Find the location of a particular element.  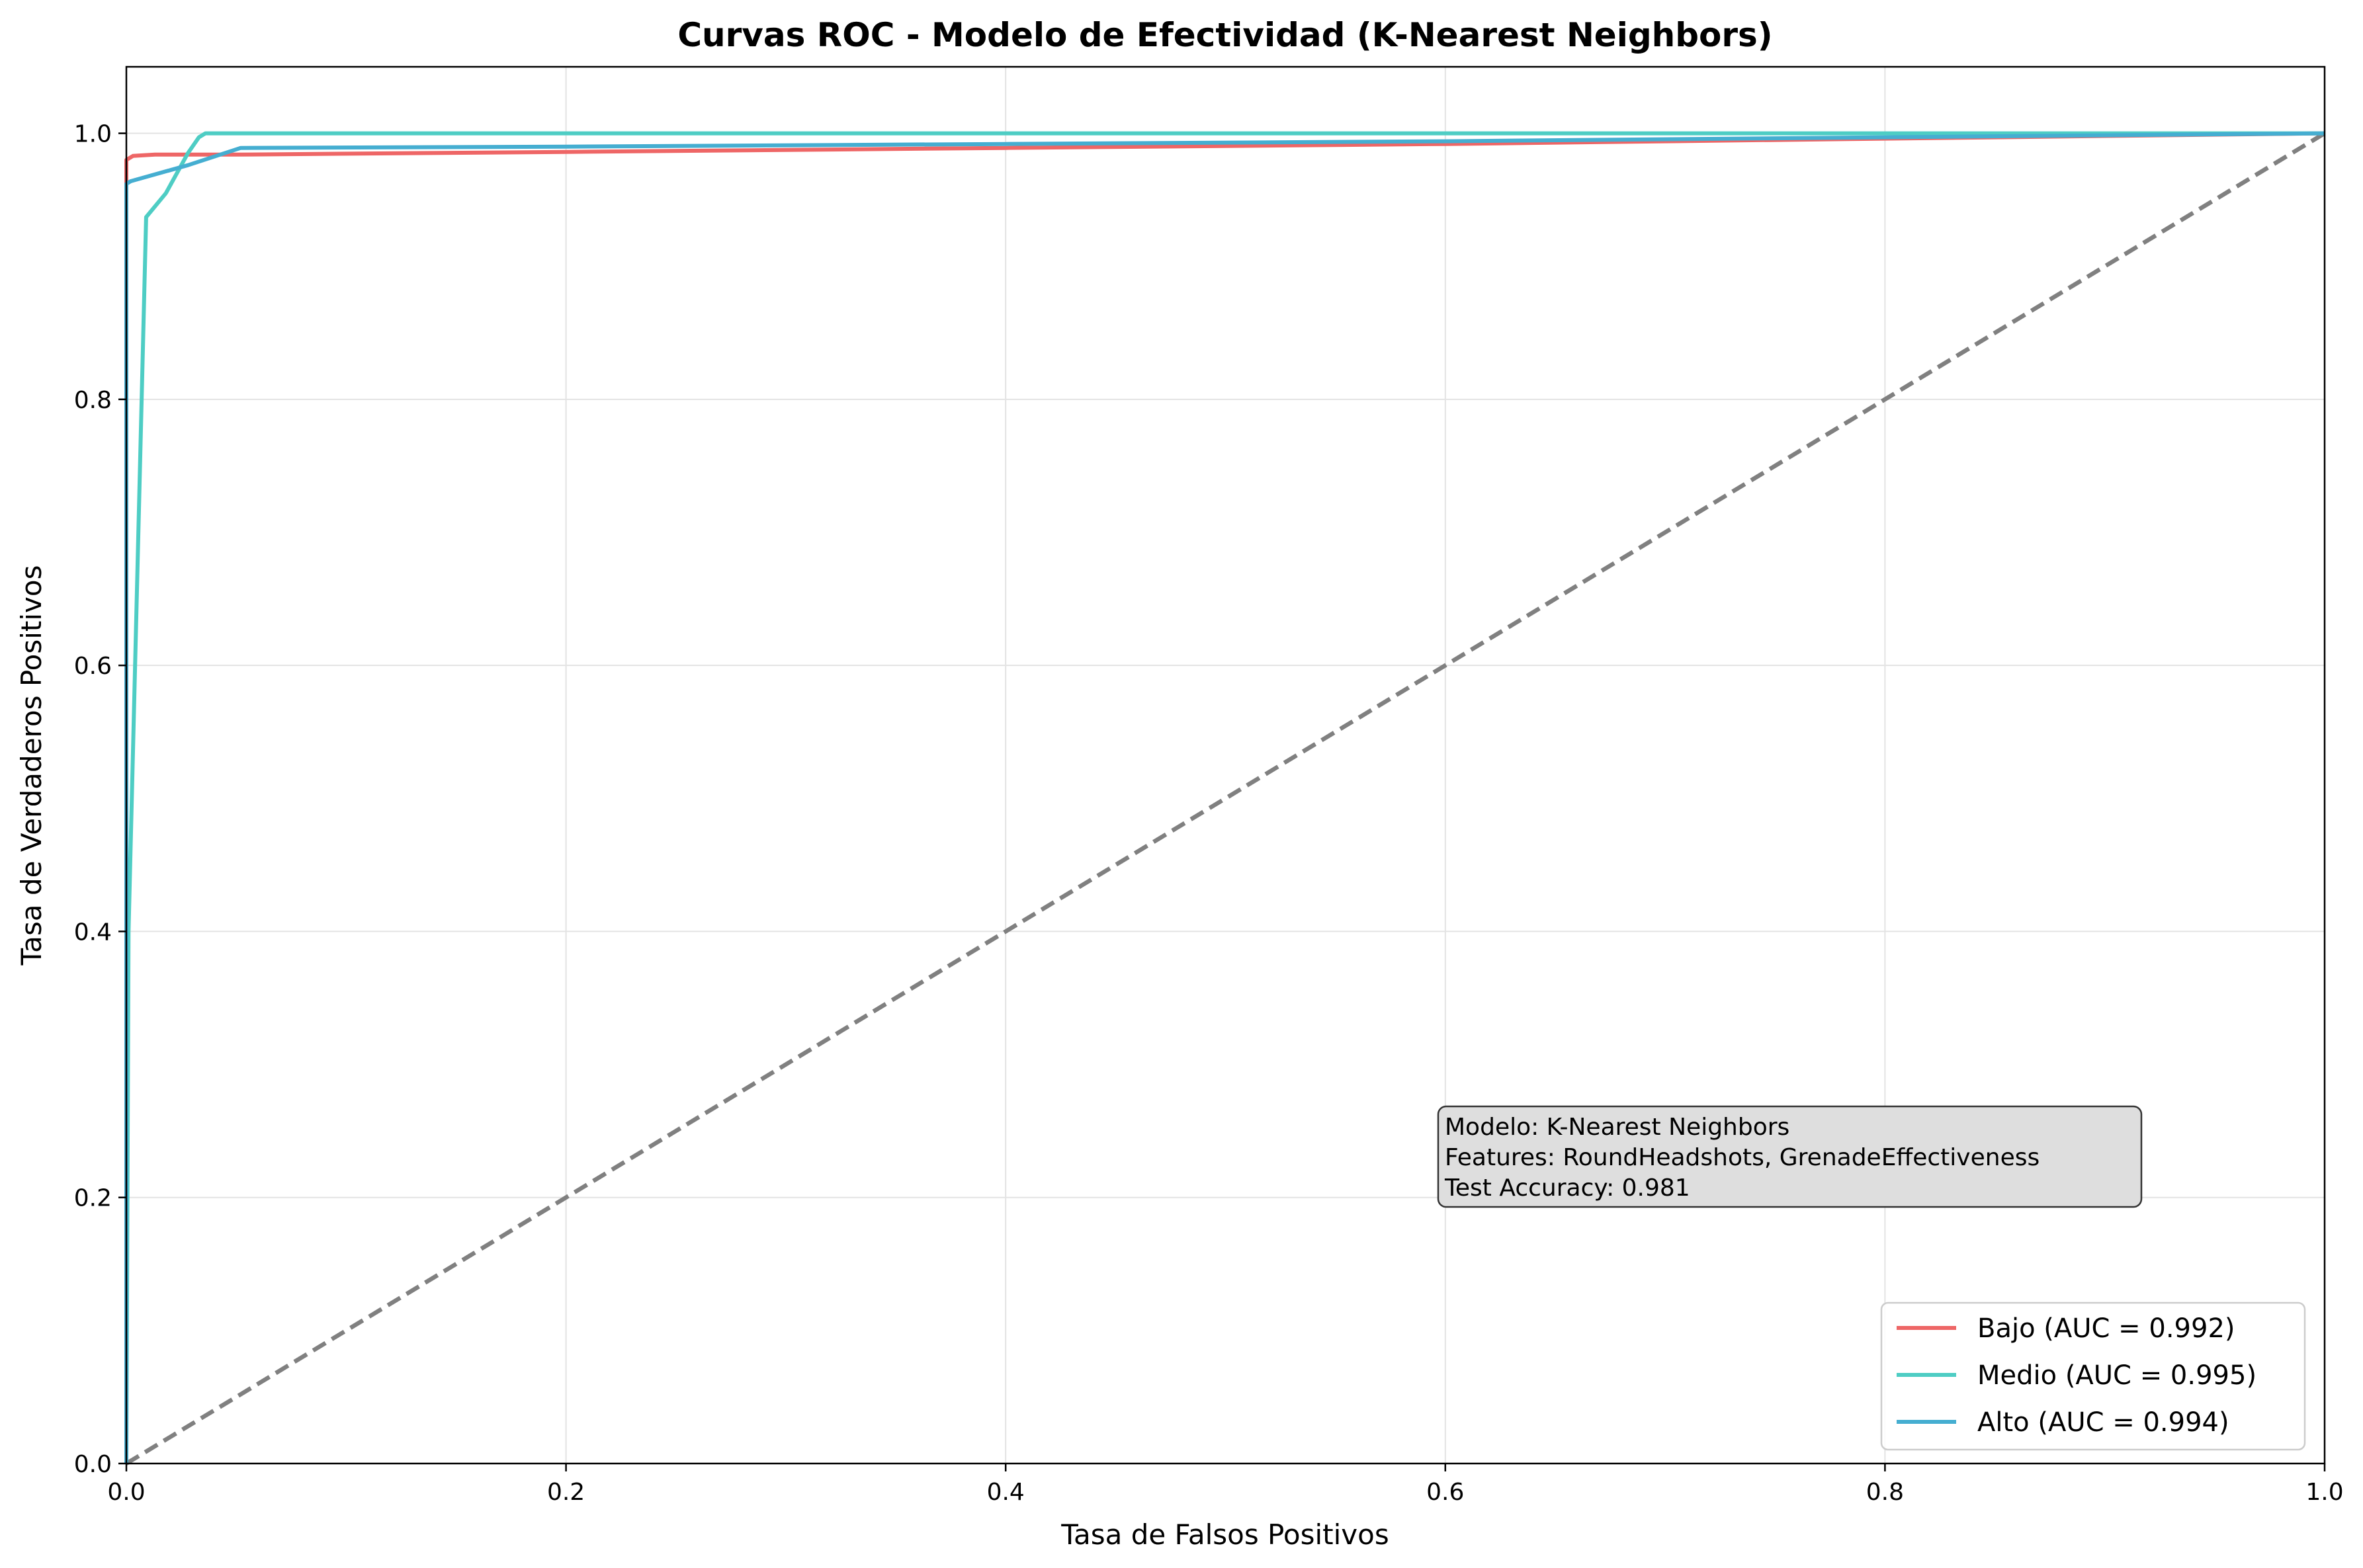

legend-label-medio: Medio (AUC = 0.995) is located at coordinates (2116, 1375).